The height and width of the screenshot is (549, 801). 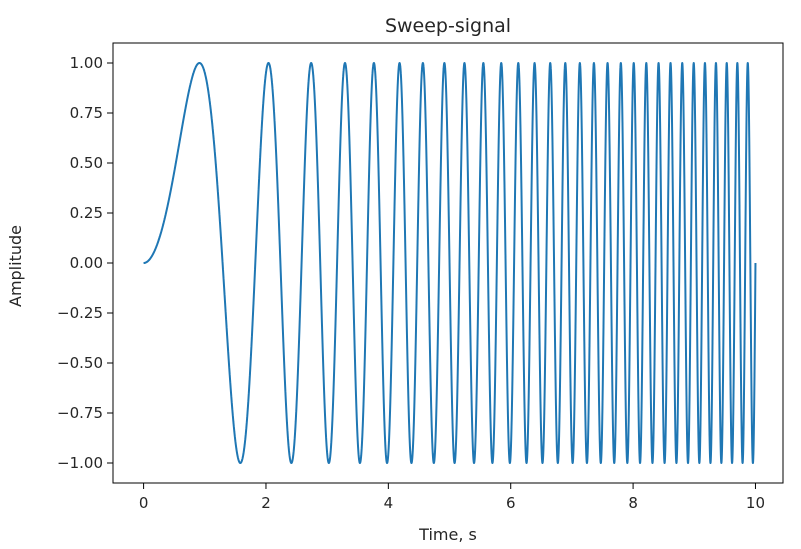 I want to click on x-tick-label: 10, so click(x=755, y=503).